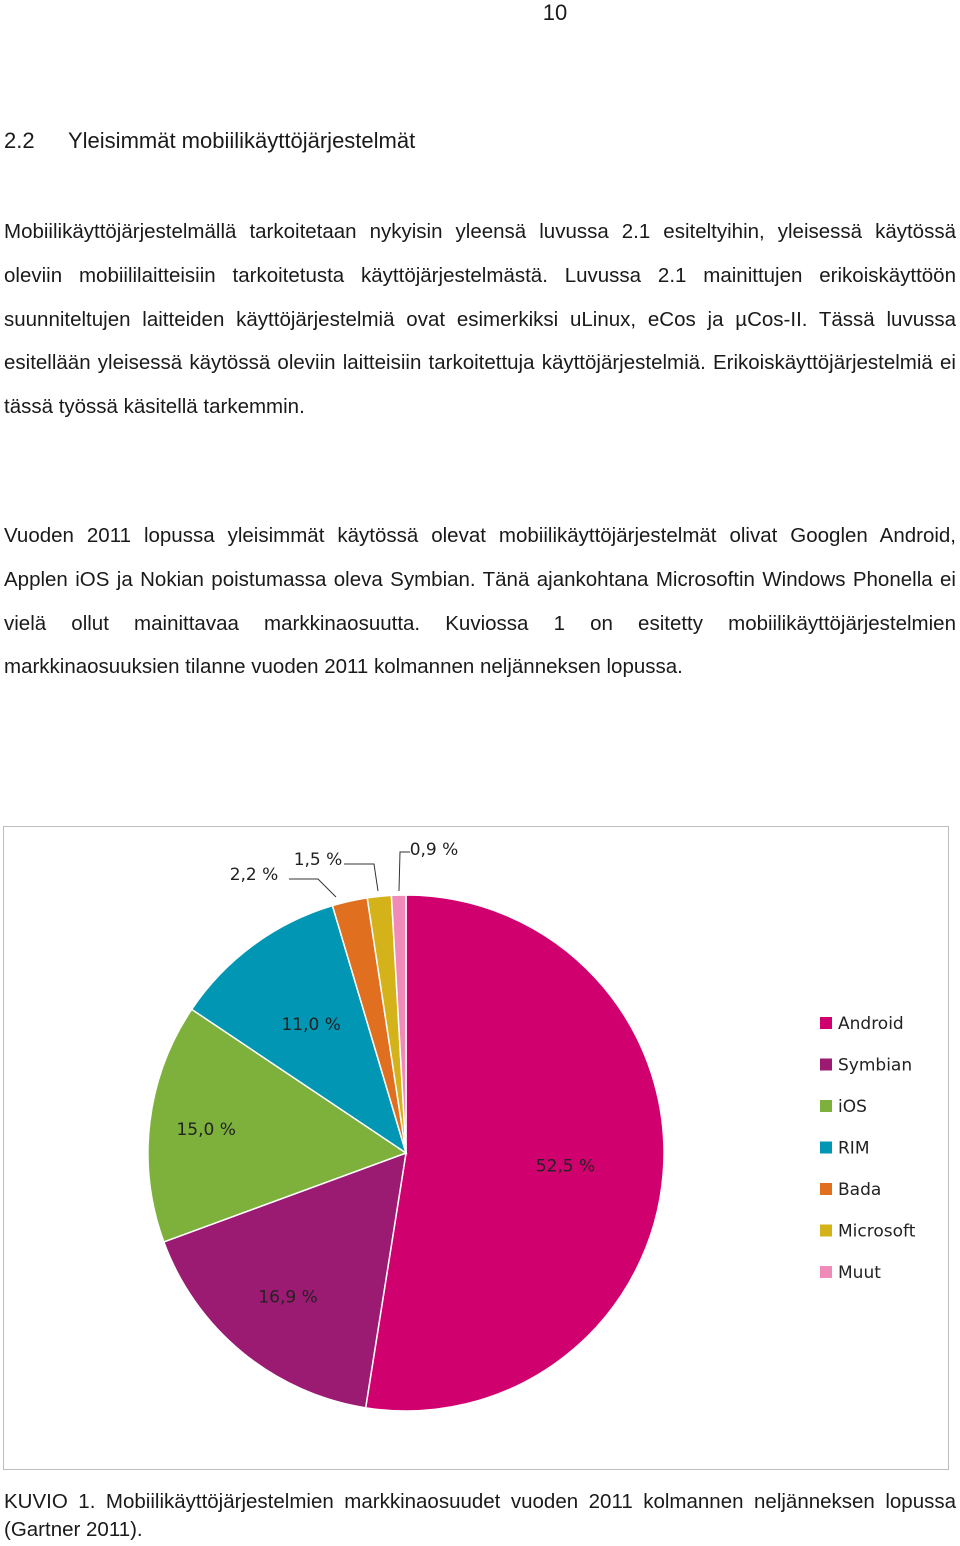 The height and width of the screenshot is (1546, 960). What do you see at coordinates (254, 875) in the screenshot?
I see `data-label-bada: 2,2 %` at bounding box center [254, 875].